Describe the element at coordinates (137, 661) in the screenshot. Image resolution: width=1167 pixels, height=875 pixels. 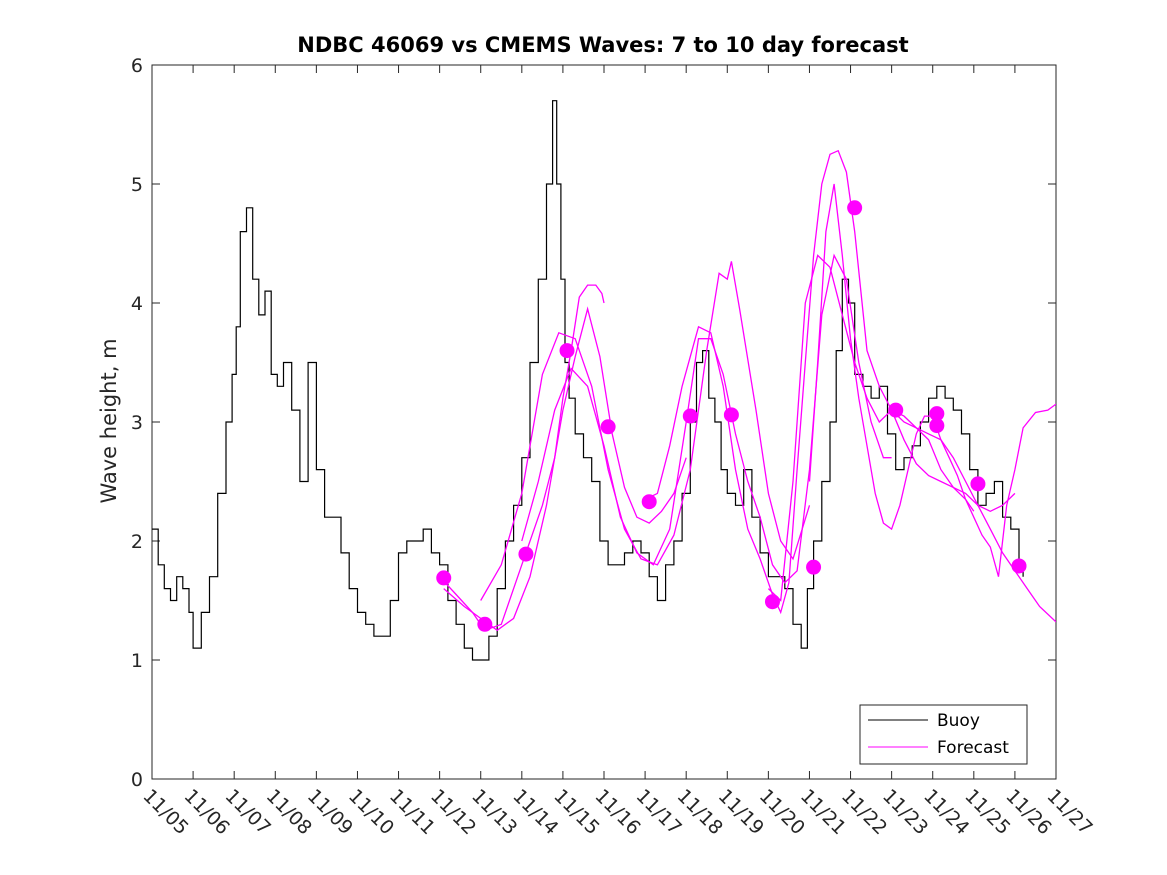
I see `y-tick-label: 1` at that location.